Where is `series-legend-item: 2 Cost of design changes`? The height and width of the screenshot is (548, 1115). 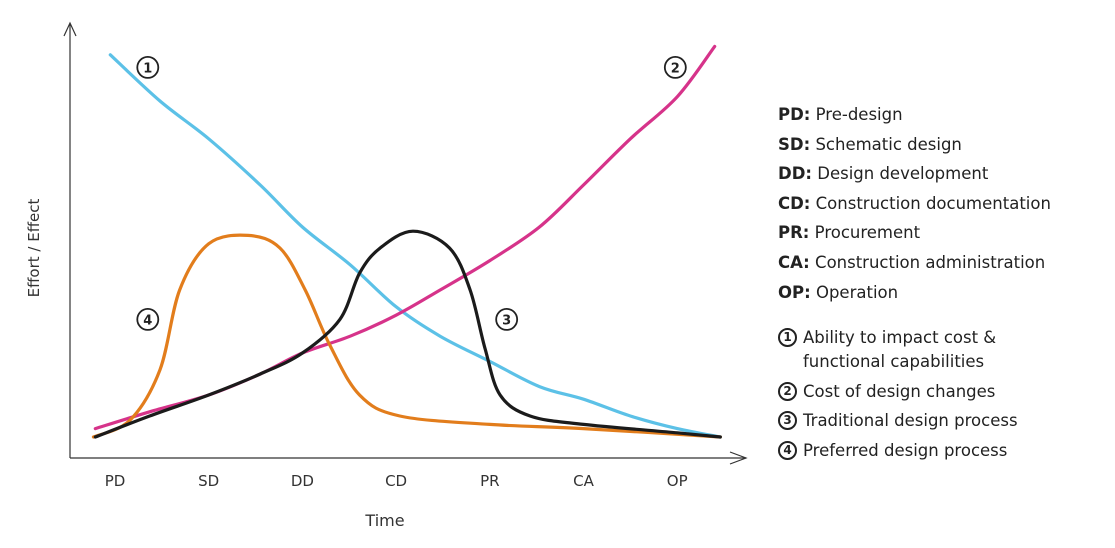 series-legend-item: 2 Cost of design changes is located at coordinates (898, 392).